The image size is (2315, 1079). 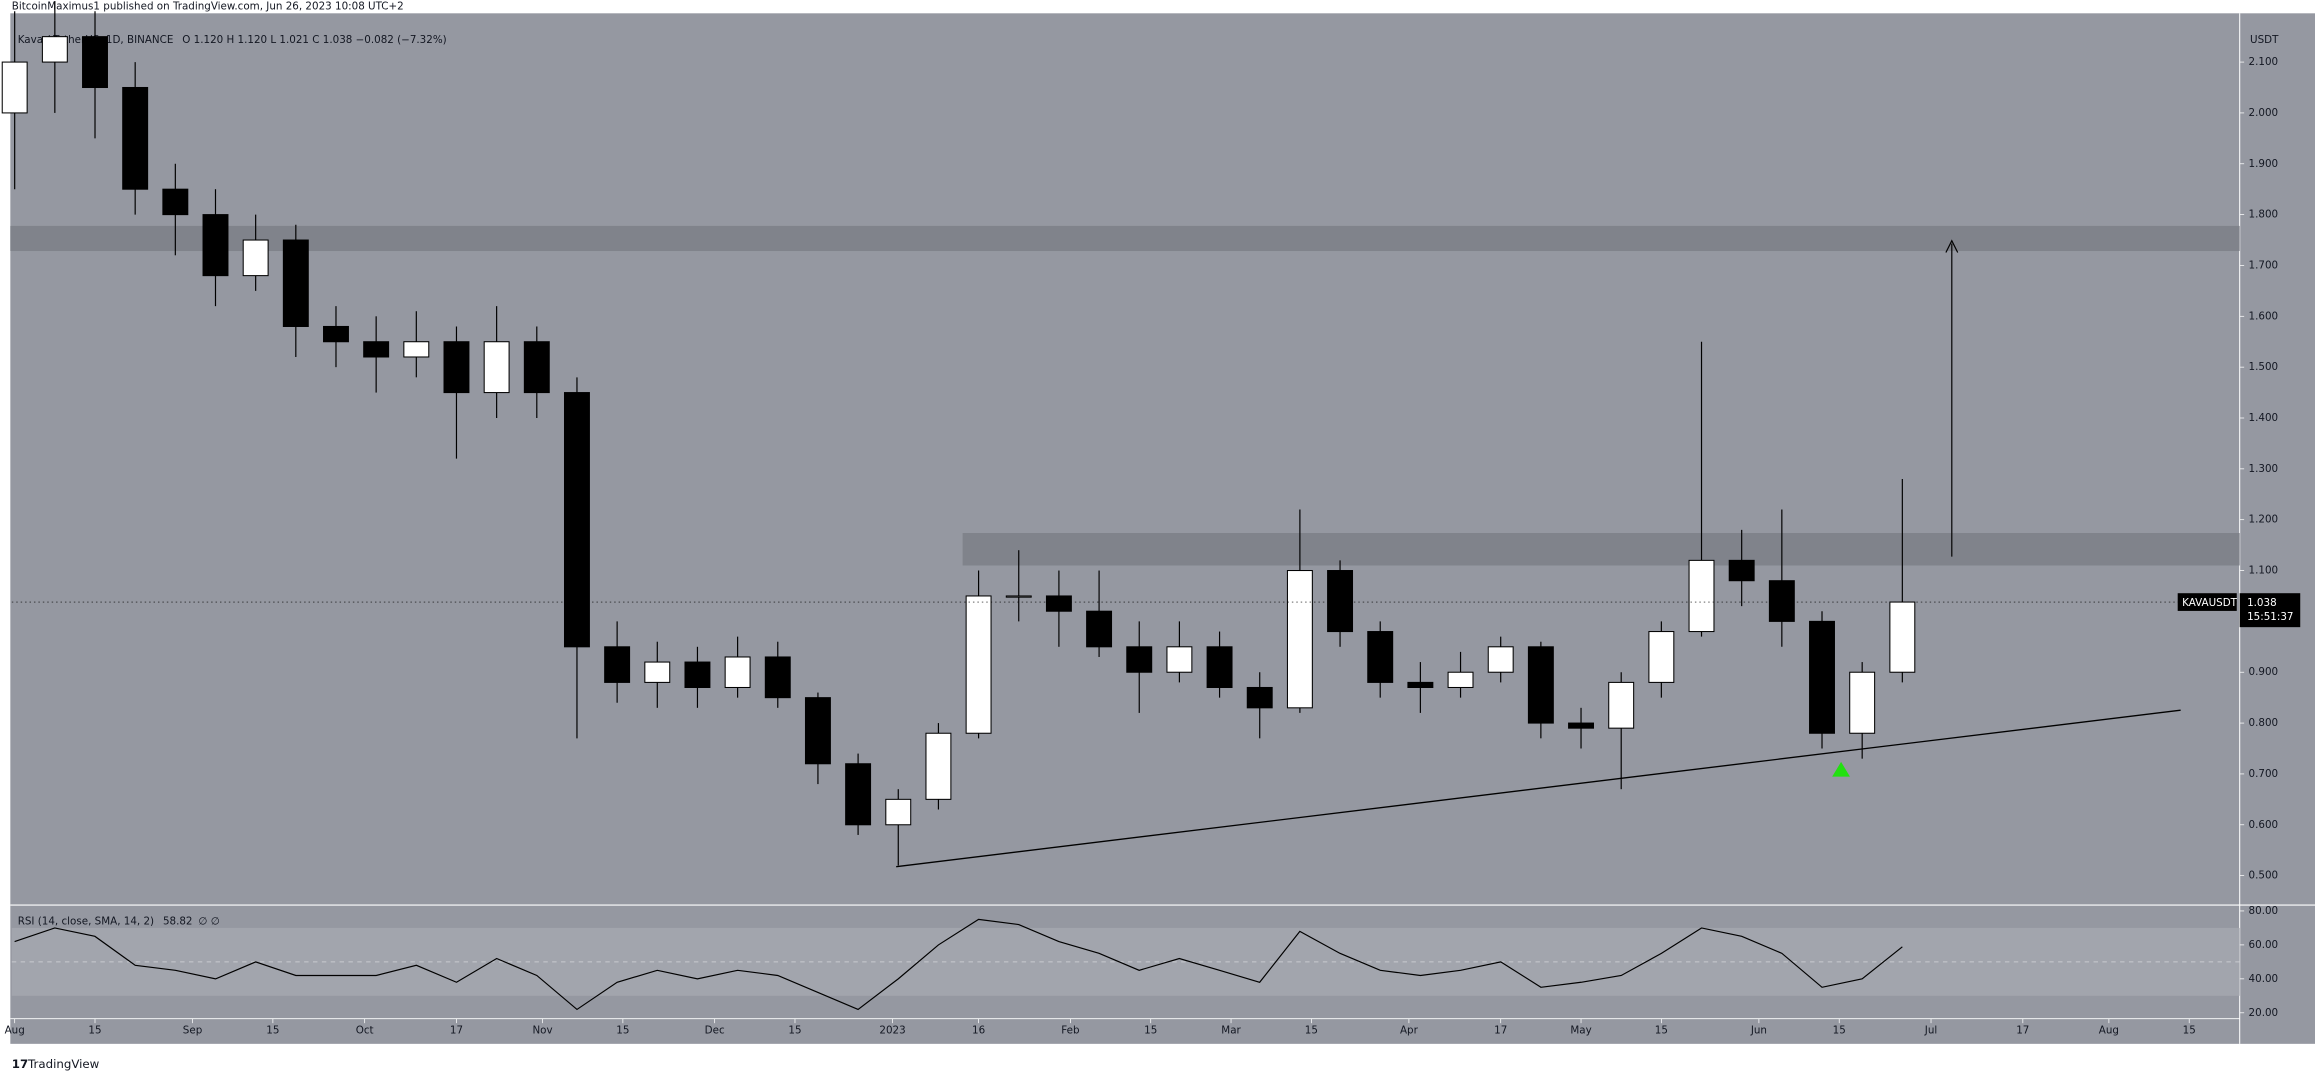 I want to click on y-tick-label: 40.00, so click(x=2264, y=979).